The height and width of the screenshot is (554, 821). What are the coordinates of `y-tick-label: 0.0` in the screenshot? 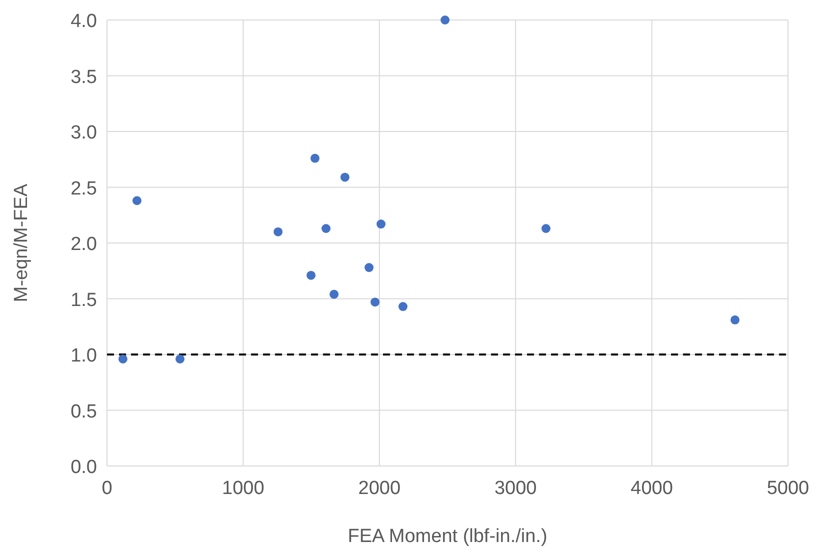 It's located at (83, 467).